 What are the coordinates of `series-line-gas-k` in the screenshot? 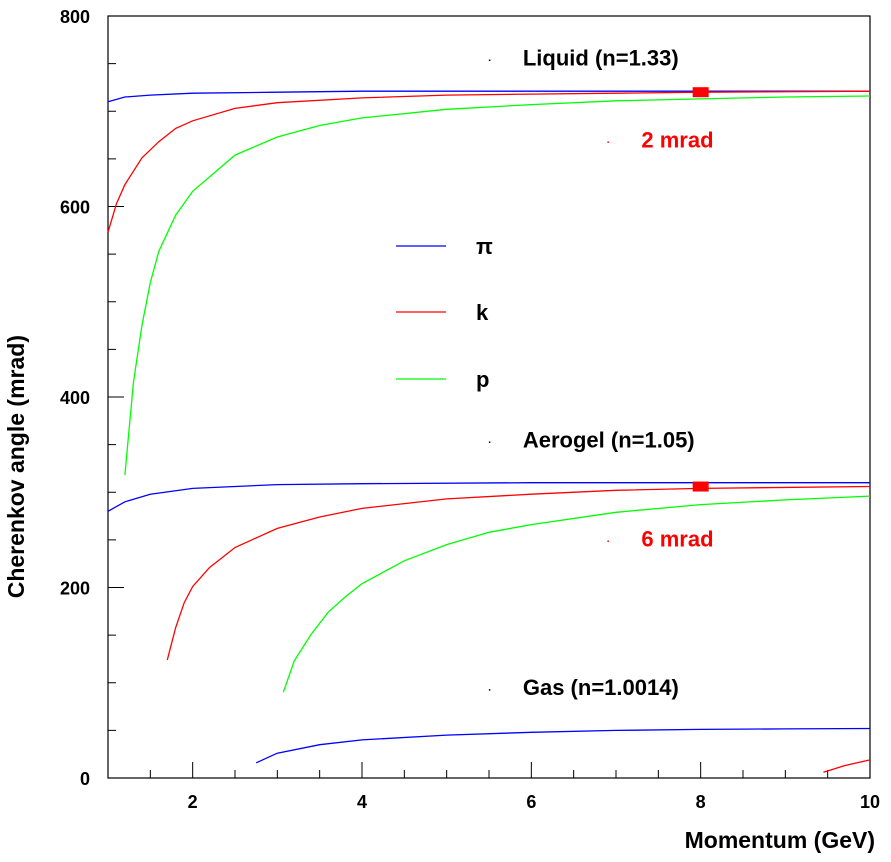 It's located at (847, 766).